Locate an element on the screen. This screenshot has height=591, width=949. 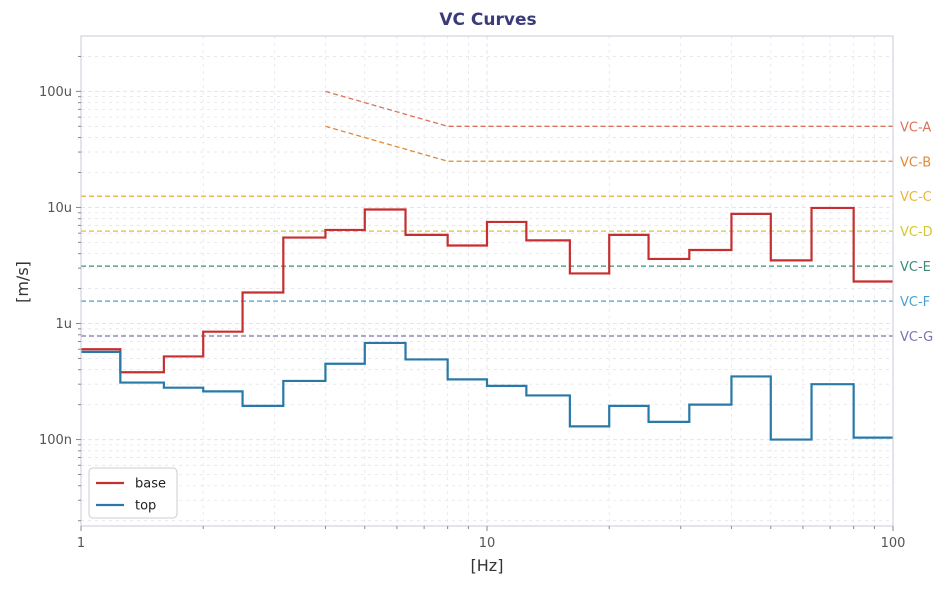
legend-label-top: top is located at coordinates (145, 506).